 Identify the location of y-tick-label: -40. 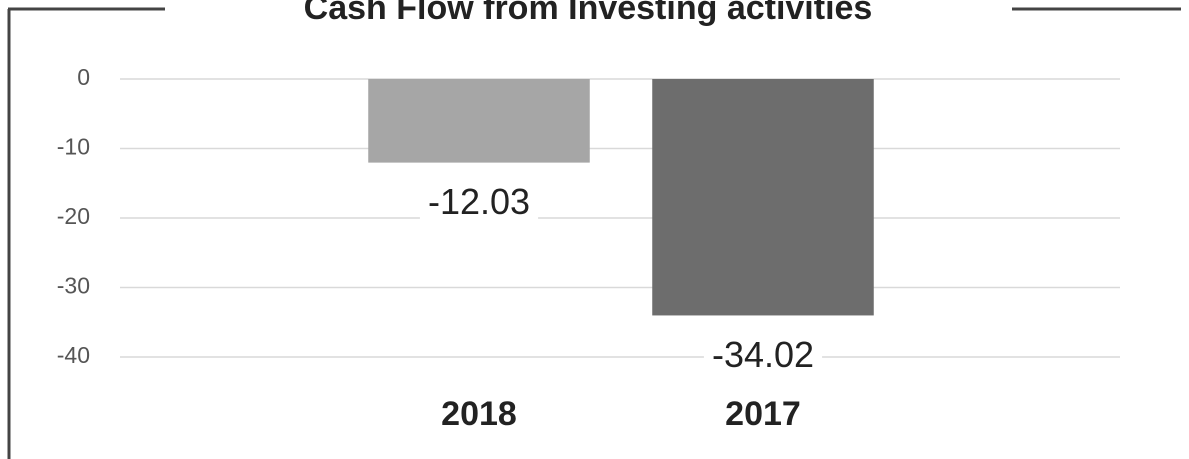
(73, 355).